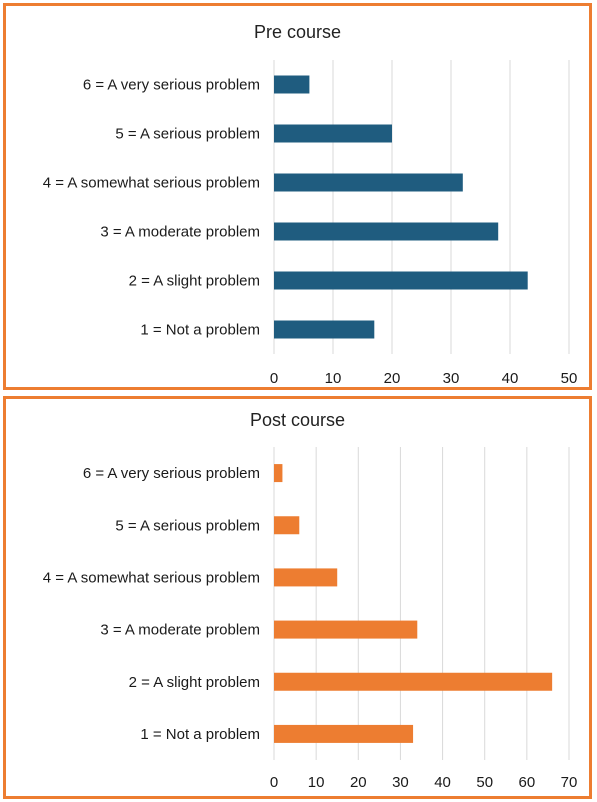 This screenshot has width=597, height=802. Describe the element at coordinates (297, 32) in the screenshot. I see `chart-title: Pre course` at that location.